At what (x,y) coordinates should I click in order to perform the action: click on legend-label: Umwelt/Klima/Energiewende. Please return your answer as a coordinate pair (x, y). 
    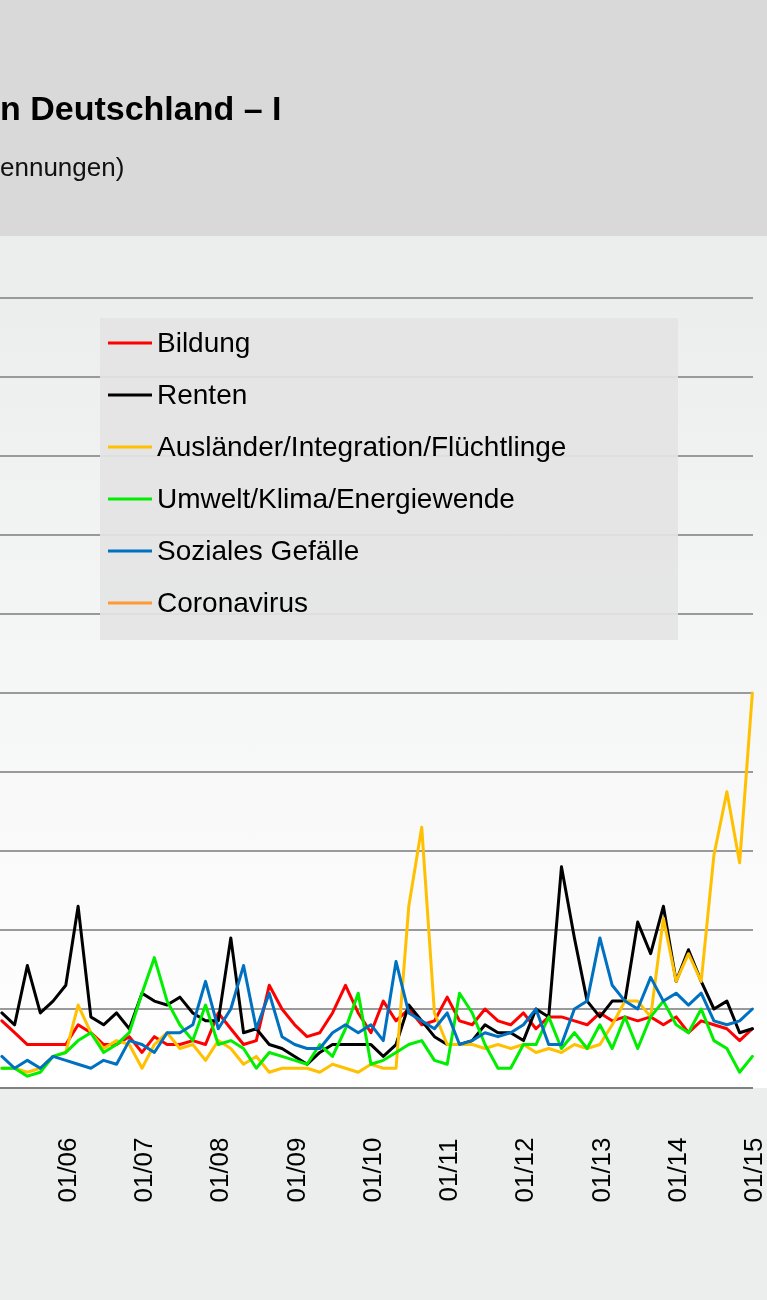
    Looking at the image, I should click on (336, 498).